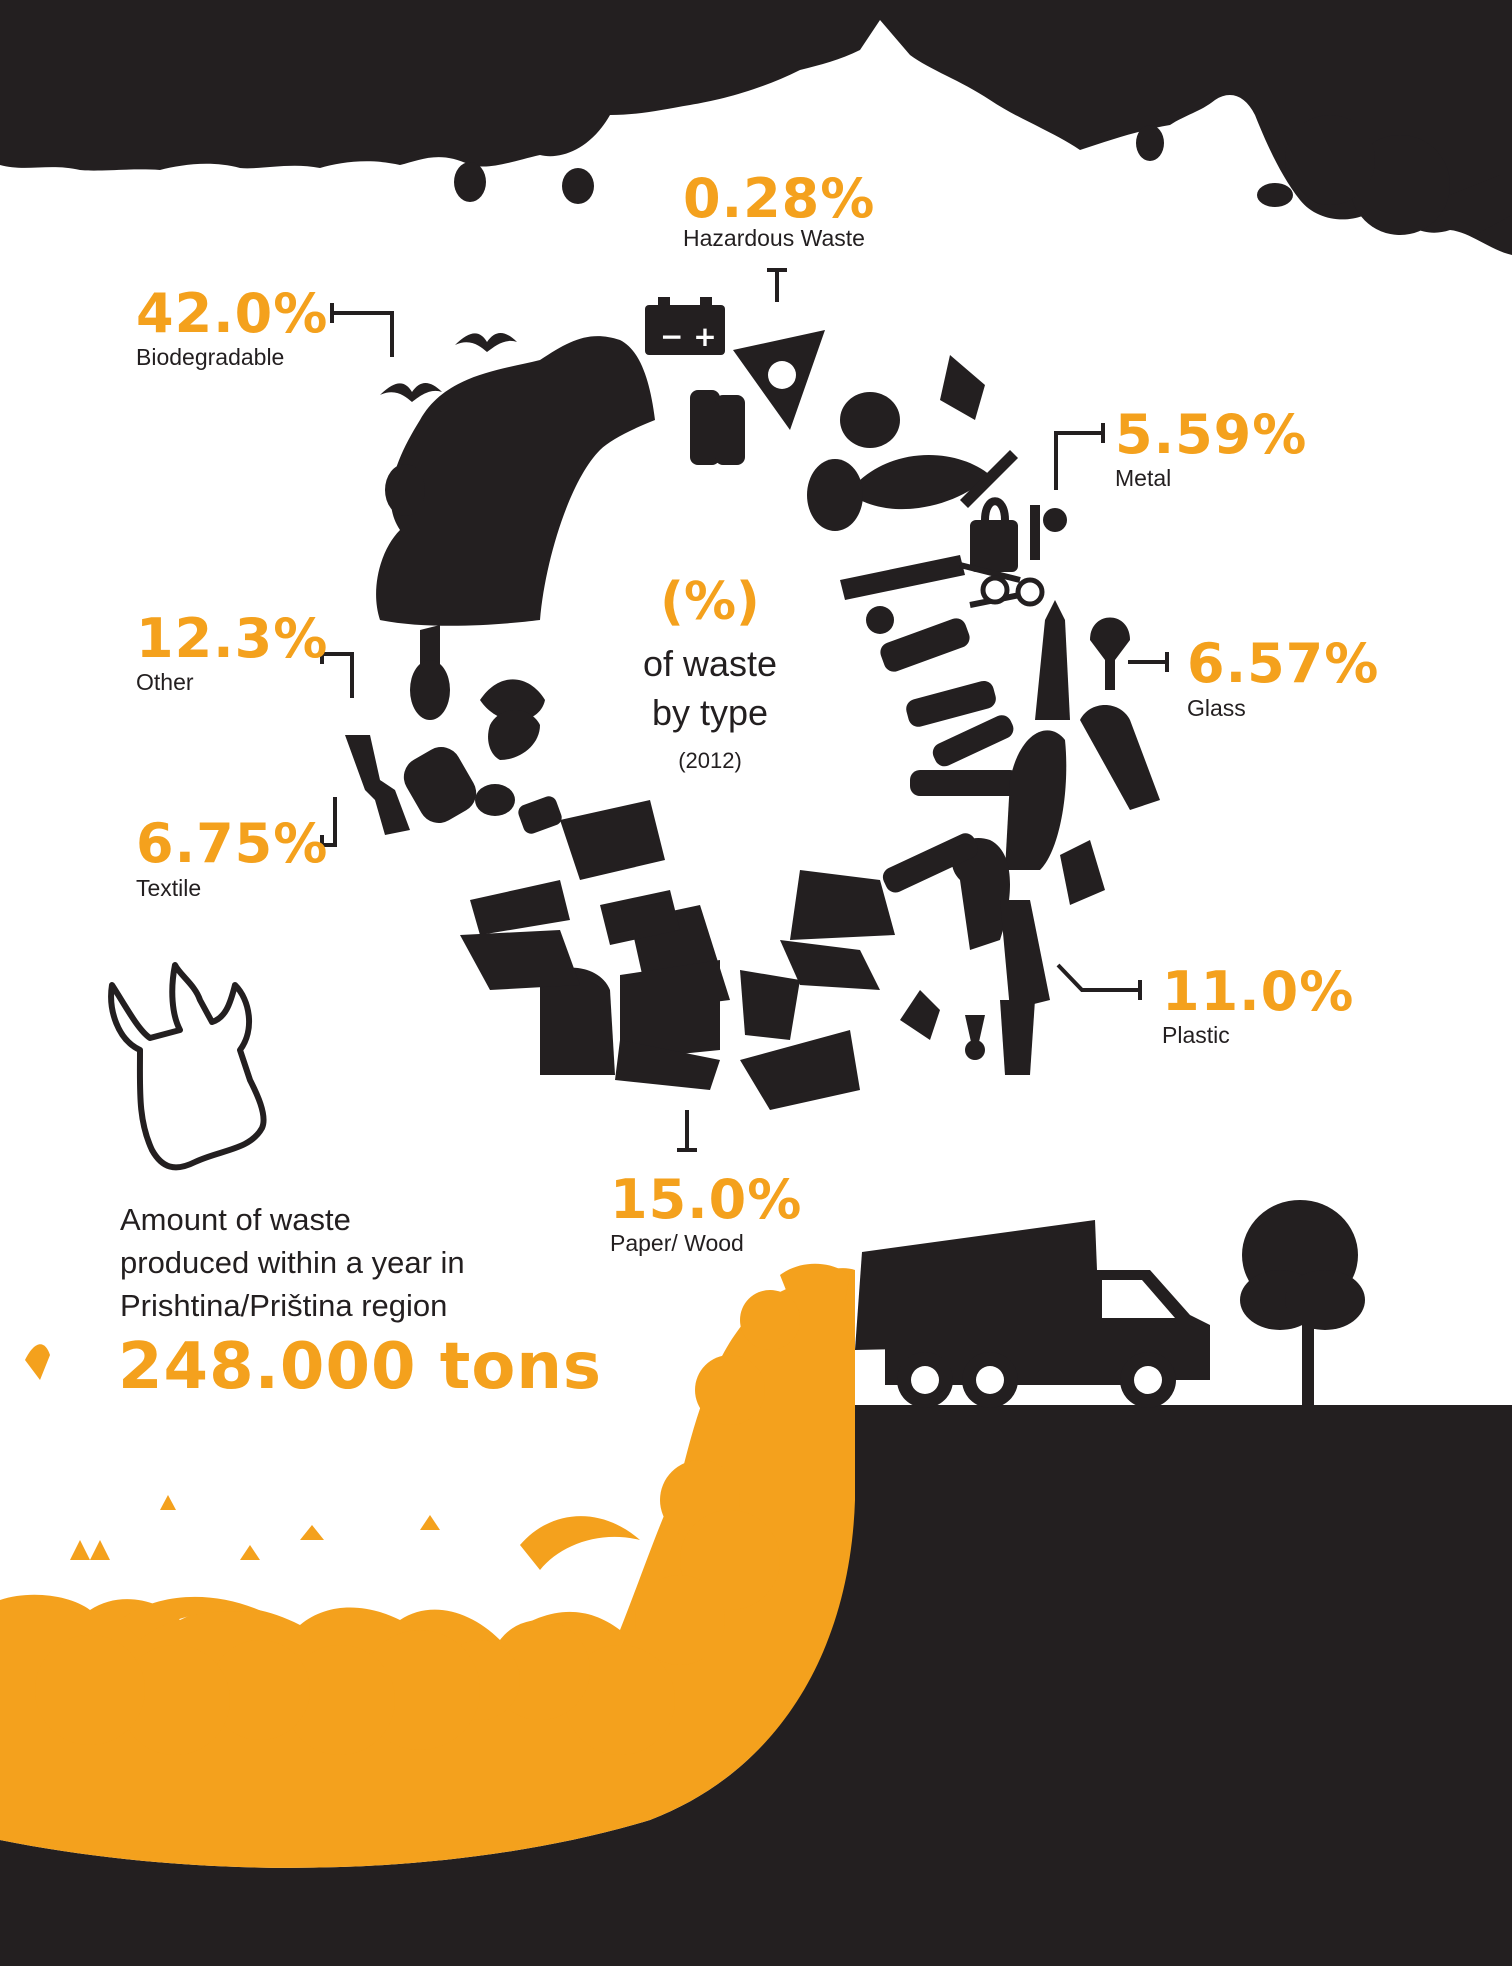  What do you see at coordinates (515, 481) in the screenshot?
I see `biodegradable-bag-shape` at bounding box center [515, 481].